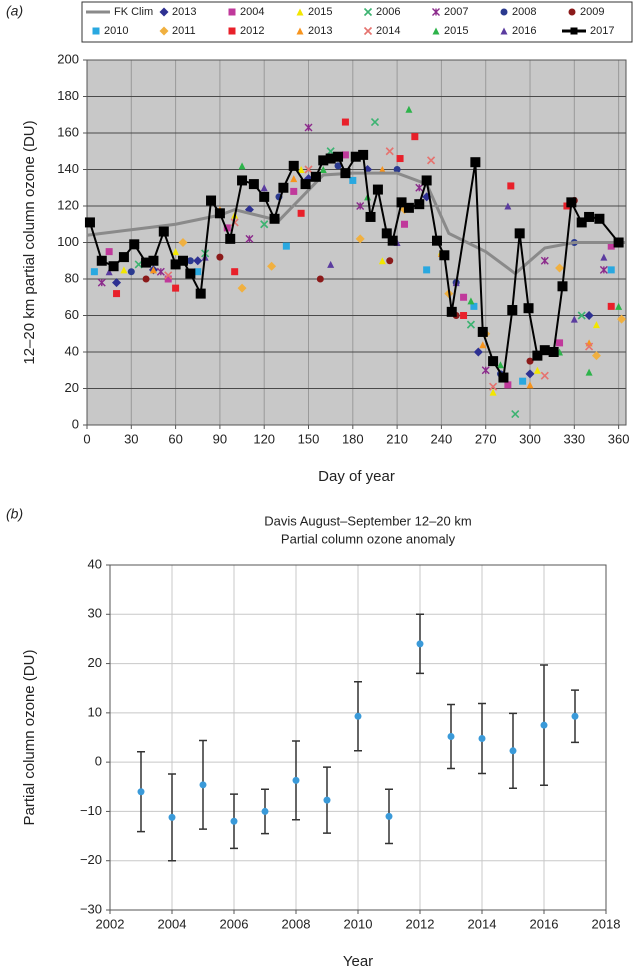  I want to click on x-axis-label: Year, so click(358, 960).